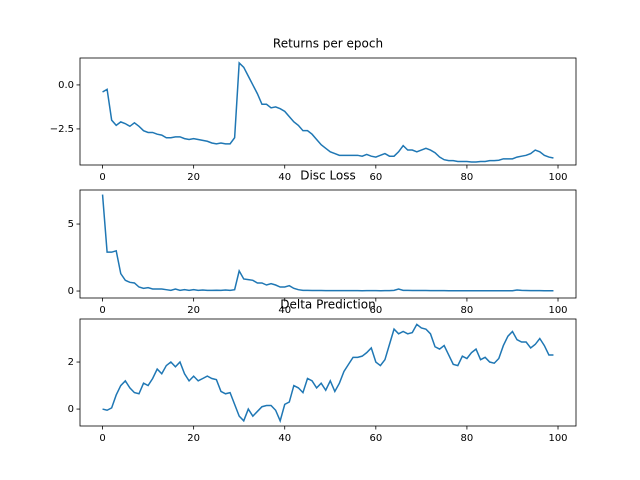  I want to click on y-tick-label: −2.5, so click(62, 129).